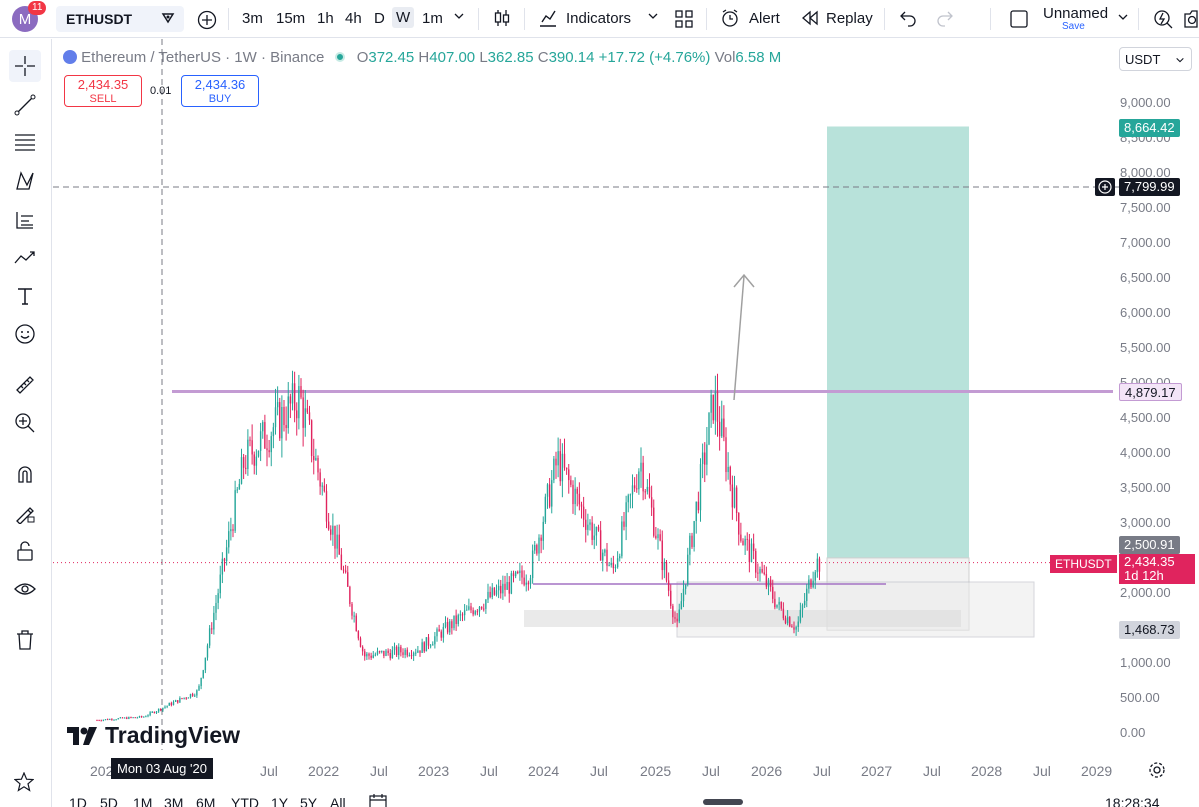 Image resolution: width=1199 pixels, height=807 pixels. I want to click on range-button: 5D, so click(109, 801).